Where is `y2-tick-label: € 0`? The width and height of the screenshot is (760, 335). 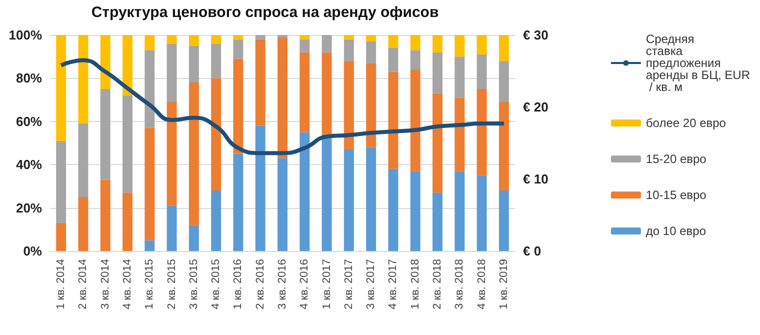
y2-tick-label: € 0 is located at coordinates (532, 251).